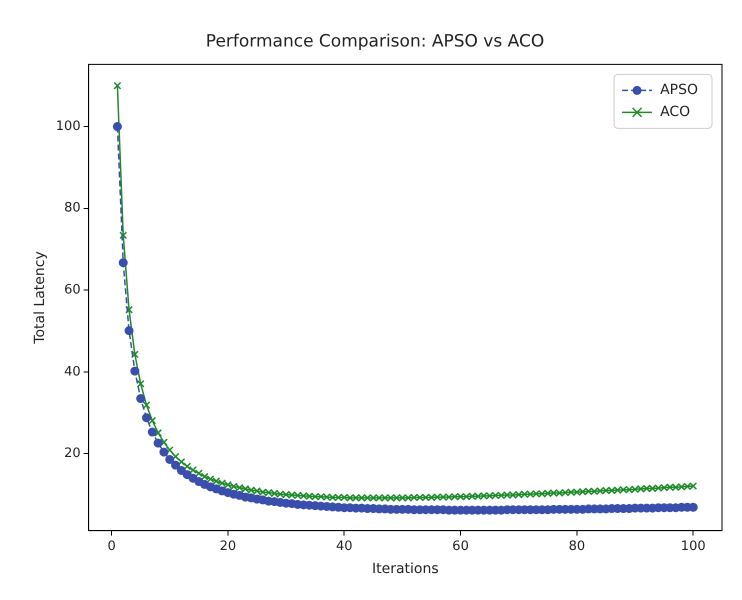  What do you see at coordinates (679, 90) in the screenshot?
I see `legend-label: APSO` at bounding box center [679, 90].